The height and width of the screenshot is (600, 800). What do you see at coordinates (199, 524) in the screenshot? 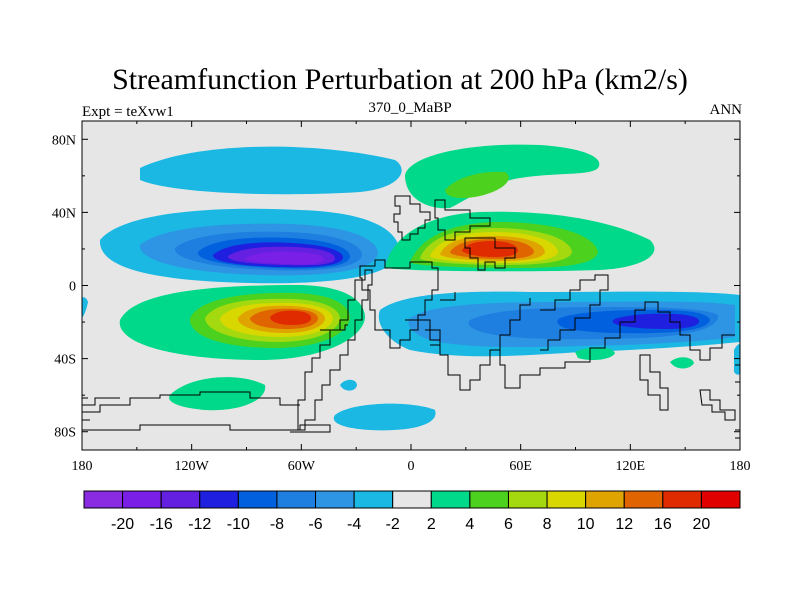
I see `colorbar-label: -12` at bounding box center [199, 524].